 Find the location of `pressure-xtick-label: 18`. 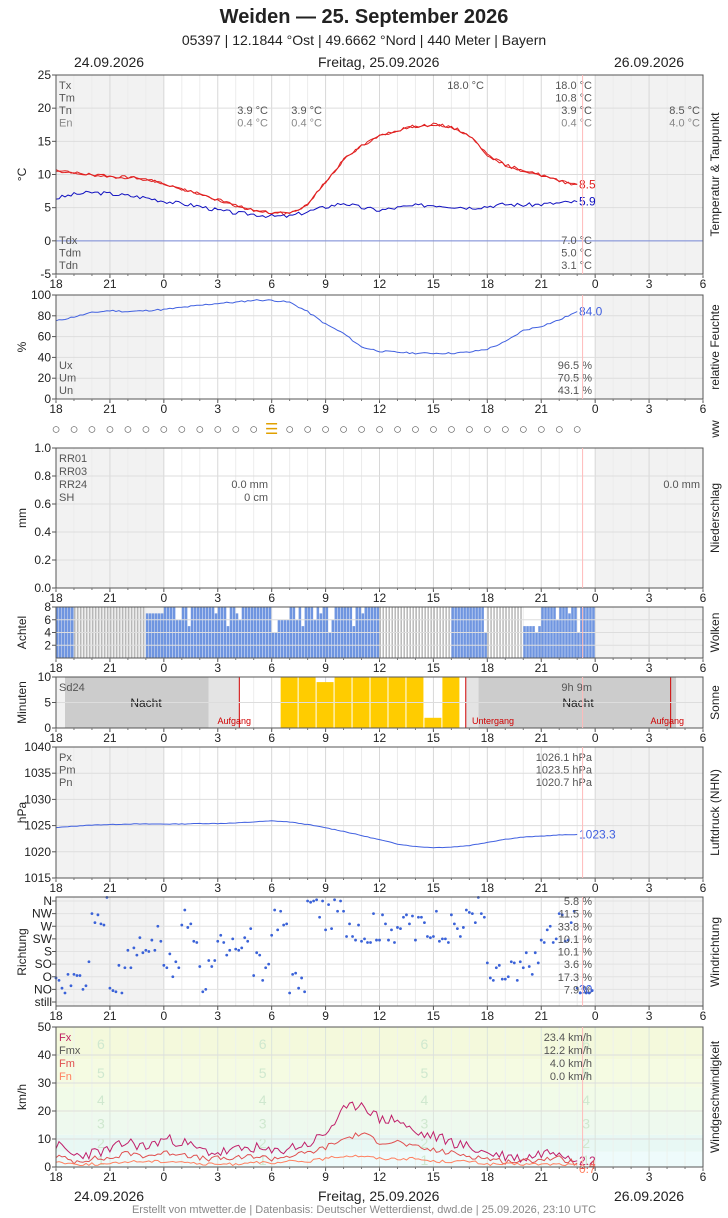

pressure-xtick-label: 18 is located at coordinates (56, 888).